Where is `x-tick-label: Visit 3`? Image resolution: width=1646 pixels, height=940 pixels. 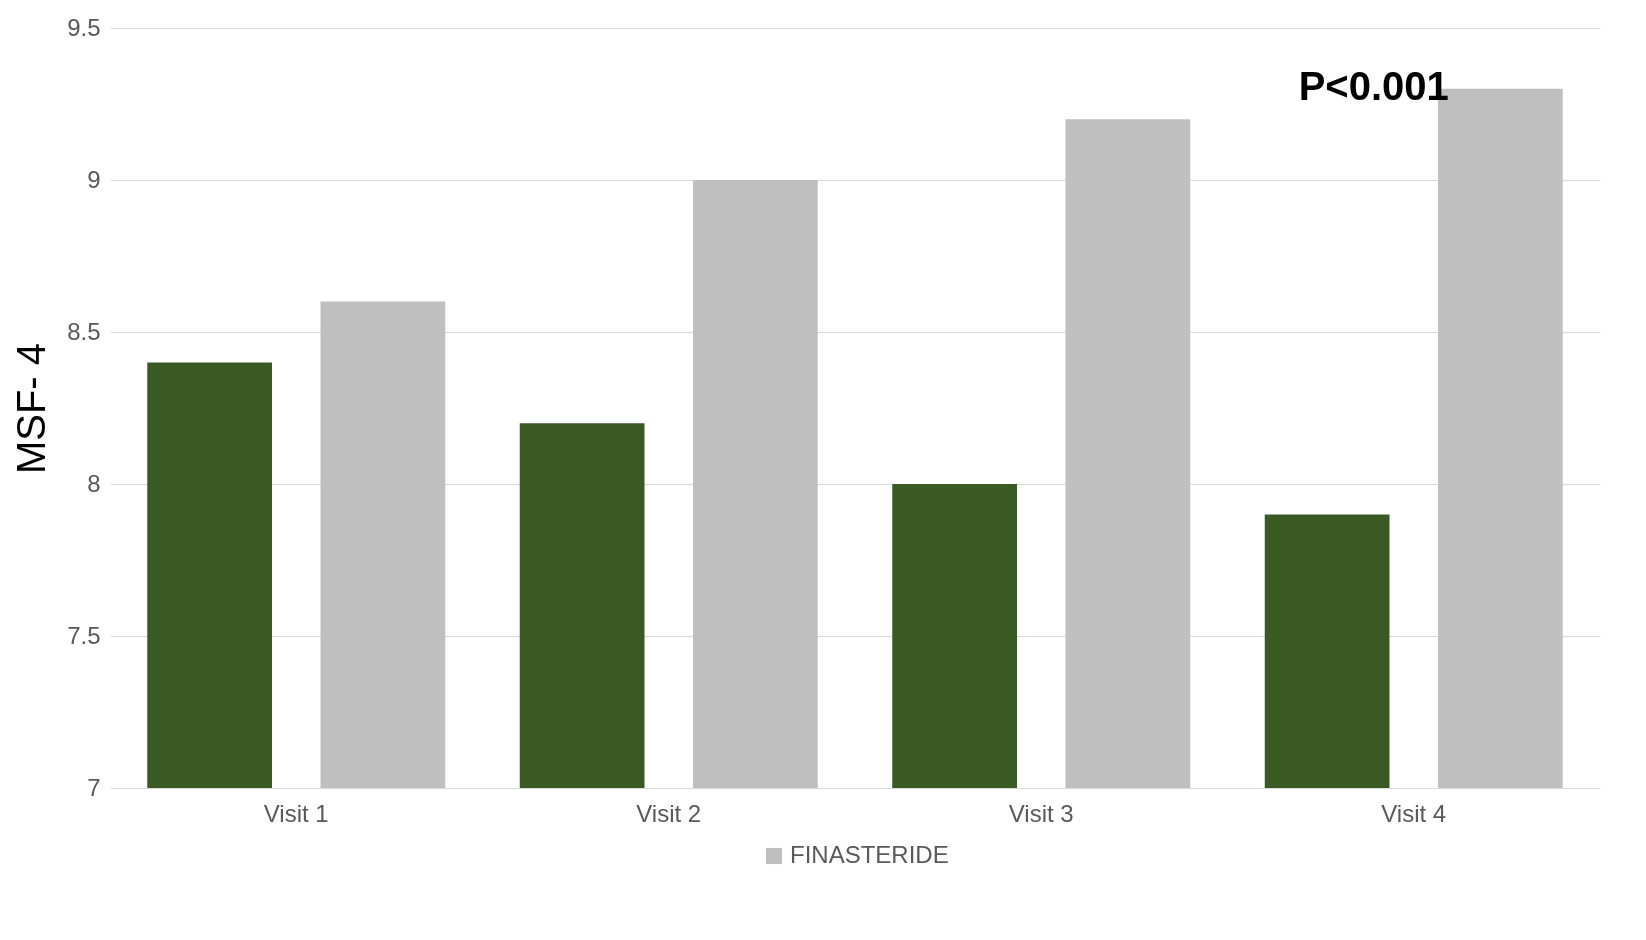 x-tick-label: Visit 3 is located at coordinates (1041, 813).